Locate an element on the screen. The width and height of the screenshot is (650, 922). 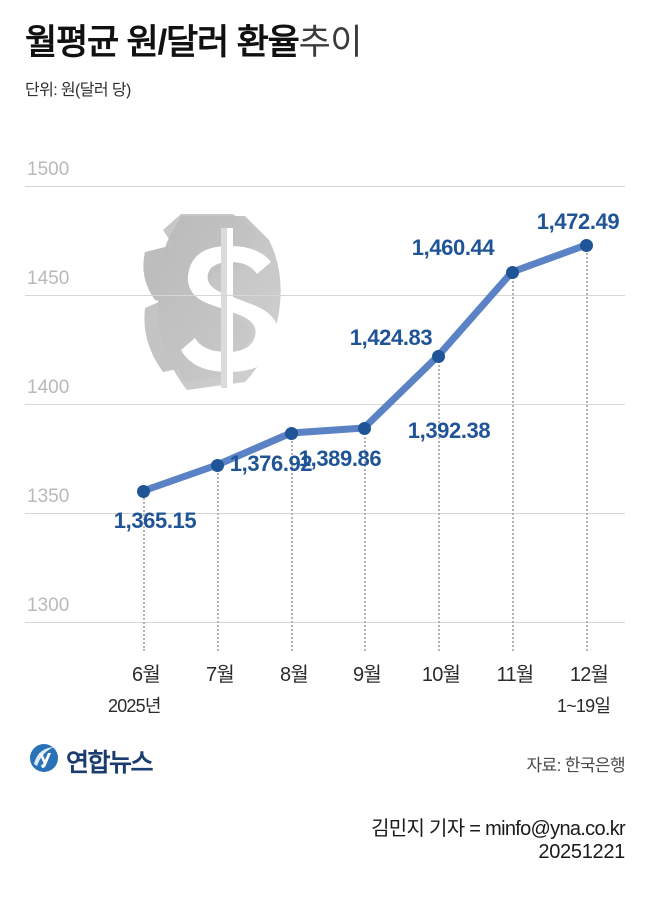
chart-header: 월평균 원/달러 환율추이 단위: 원(달러 당) is located at coordinates (325, 61).